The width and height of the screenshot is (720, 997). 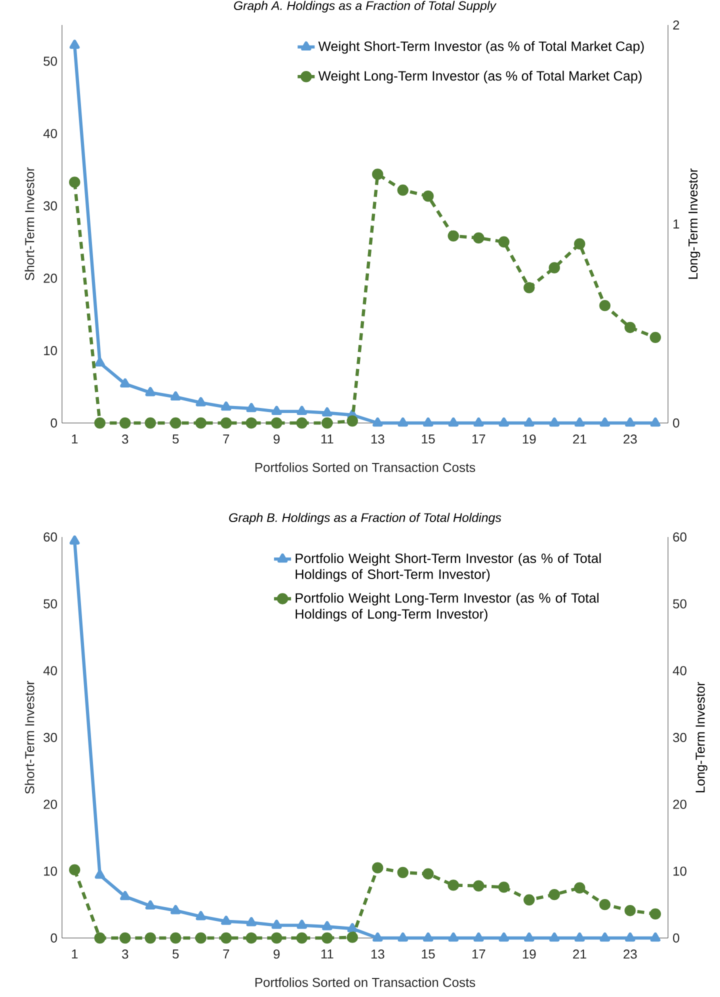 What do you see at coordinates (448, 567) in the screenshot?
I see `legend-label: Portfolio Weight Short-Term Investor (as % of Total Holdings of Short-Term Investor)` at bounding box center [448, 567].